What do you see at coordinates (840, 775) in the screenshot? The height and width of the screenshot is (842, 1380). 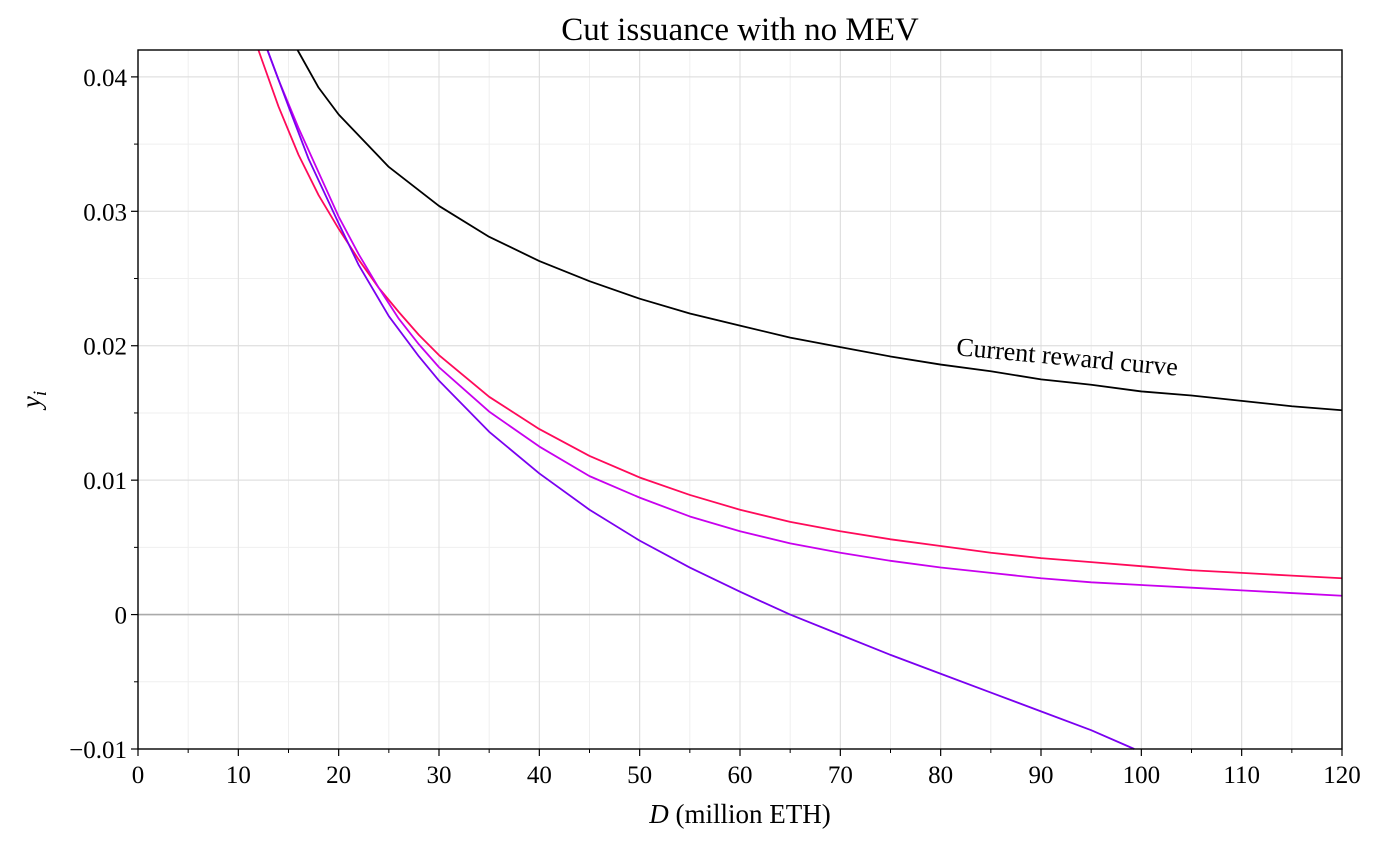 I see `x-tick-label: 70` at bounding box center [840, 775].